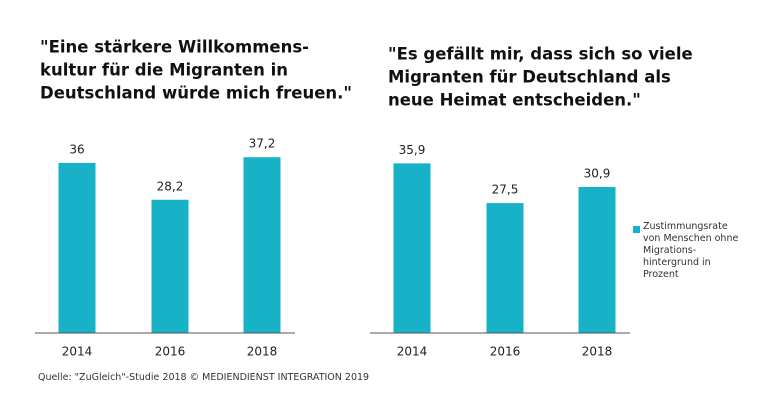  Describe the element at coordinates (636, 229) in the screenshot. I see `legend-swatch` at that location.